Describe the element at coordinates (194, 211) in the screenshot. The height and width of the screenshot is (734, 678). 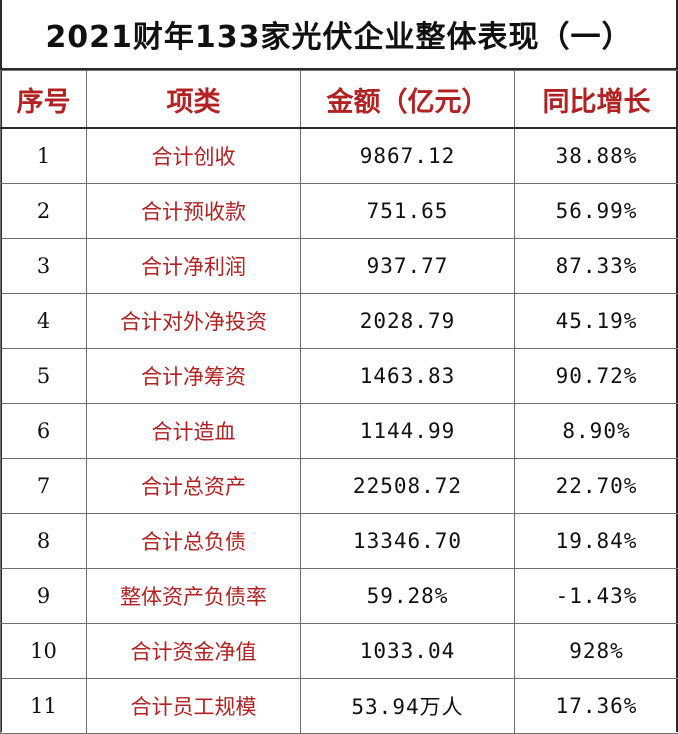
I see `row-item: 合计预收款` at that location.